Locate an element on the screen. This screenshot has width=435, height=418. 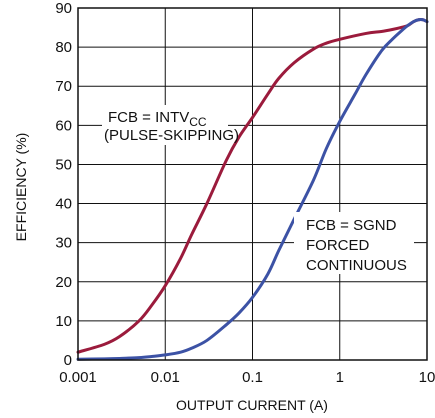
x-axis-title: OUTPUT CURRENT (A) is located at coordinates (252, 405).